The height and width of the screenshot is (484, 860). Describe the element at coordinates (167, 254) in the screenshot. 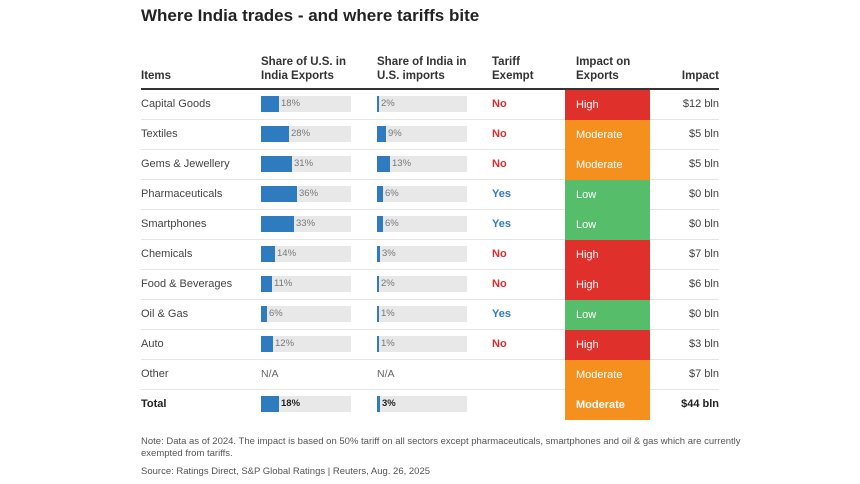

I see `item-label: Chemicals` at that location.